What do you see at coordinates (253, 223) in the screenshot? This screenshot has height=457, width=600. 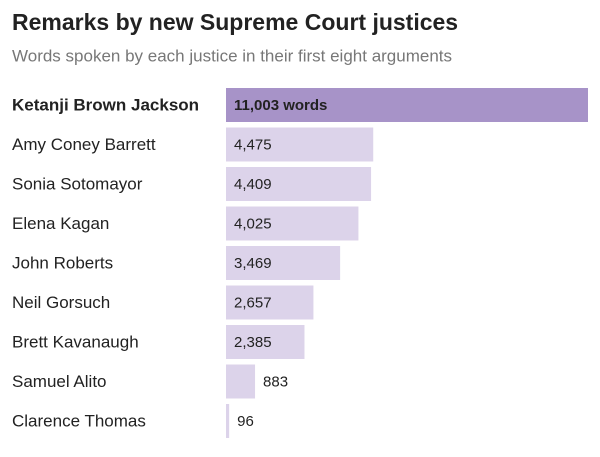 I see `value-label: 4,025` at bounding box center [253, 223].